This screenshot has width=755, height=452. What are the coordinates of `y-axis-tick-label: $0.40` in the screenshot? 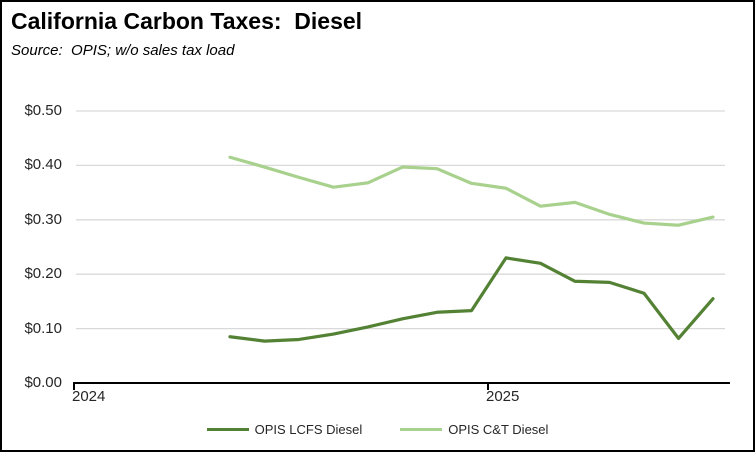 It's located at (43, 165).